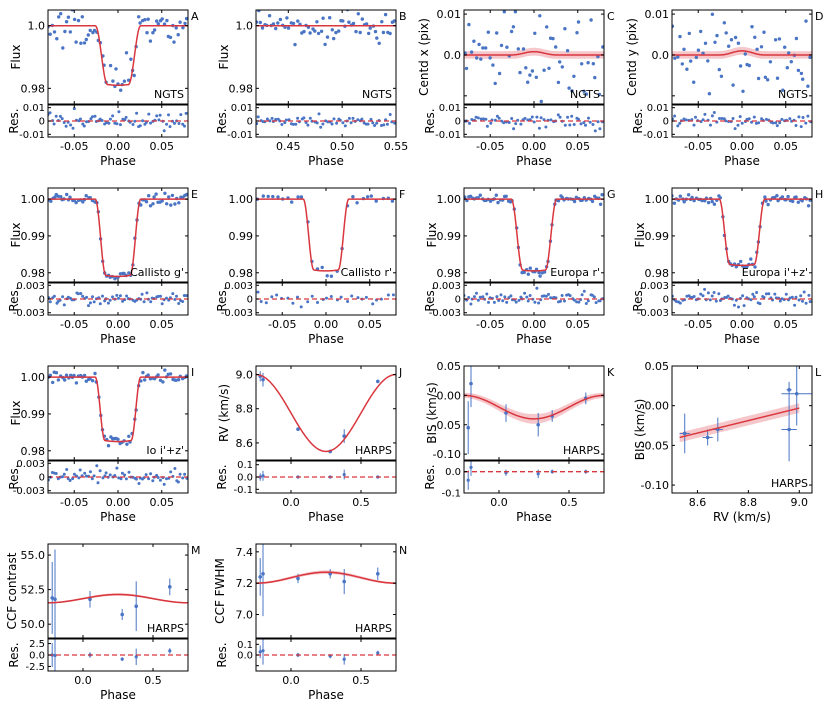 The width and height of the screenshot is (831, 714). Describe the element at coordinates (534, 477) in the screenshot. I see `residual-frame` at that location.